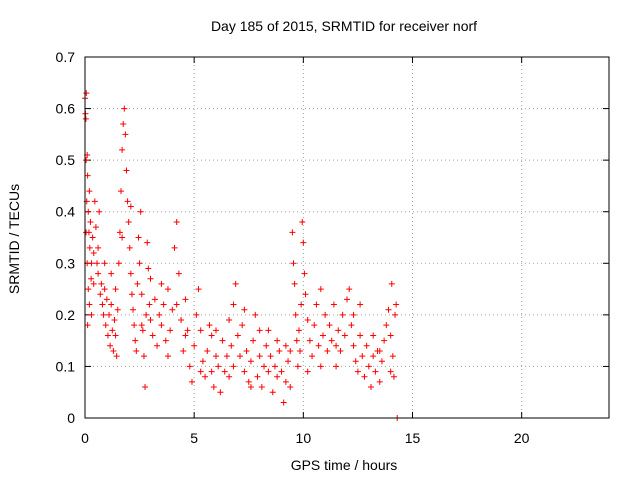 This screenshot has width=640, height=480. What do you see at coordinates (413, 438) in the screenshot?
I see `x-tick-label: 15` at bounding box center [413, 438].